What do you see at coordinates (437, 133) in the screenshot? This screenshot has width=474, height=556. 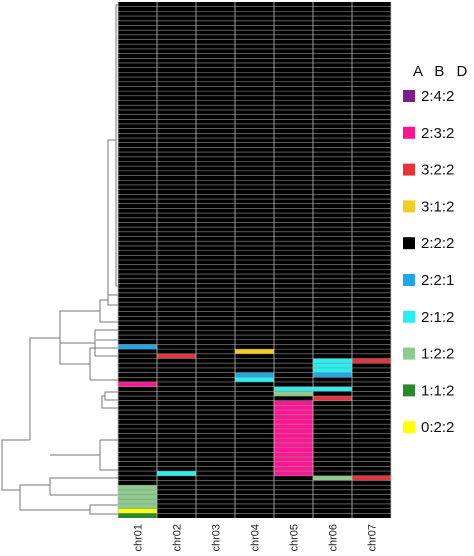 I see `legend-label-2-3-2: 2:3:2` at bounding box center [437, 133].